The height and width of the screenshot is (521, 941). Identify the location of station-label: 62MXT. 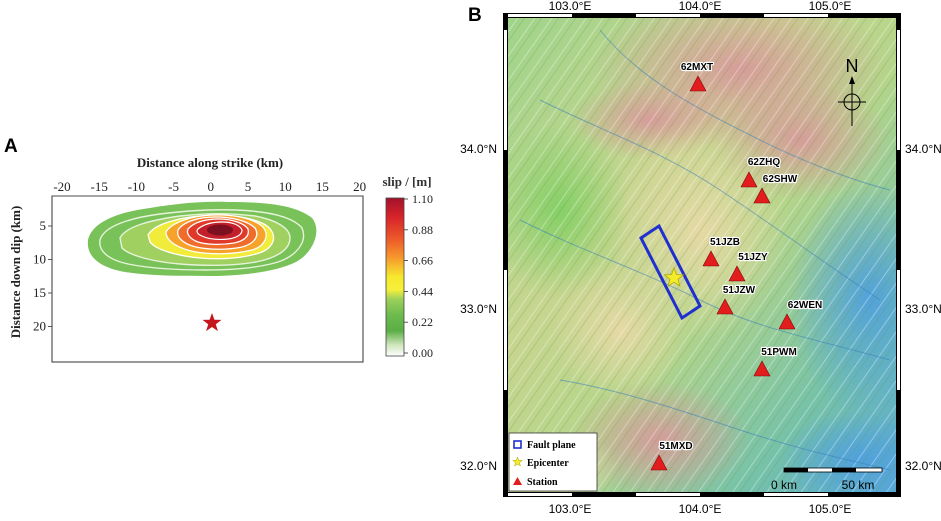
(697, 67).